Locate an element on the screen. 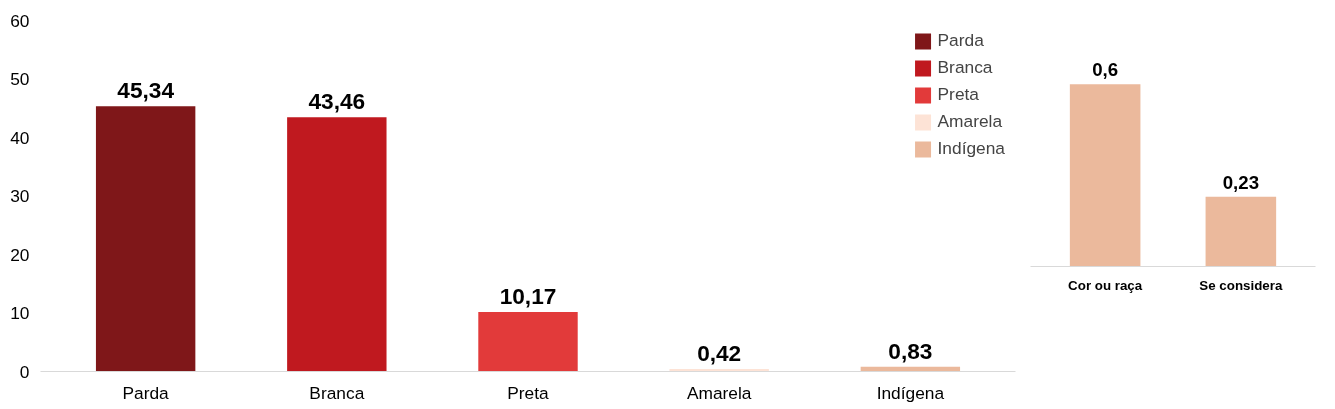  y-tick-label: 50 is located at coordinates (20, 79).